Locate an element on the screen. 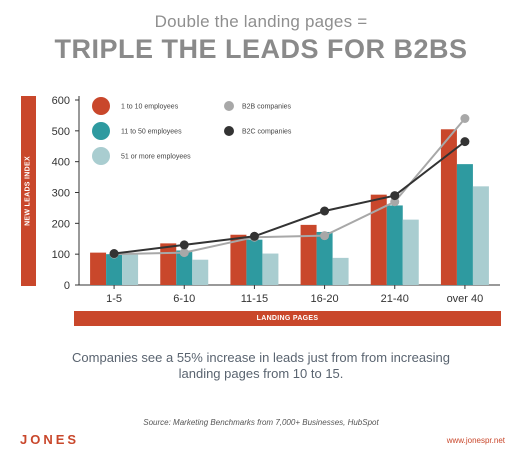 The height and width of the screenshot is (463, 522). legend-label: 1 to 10 employees is located at coordinates (150, 107).